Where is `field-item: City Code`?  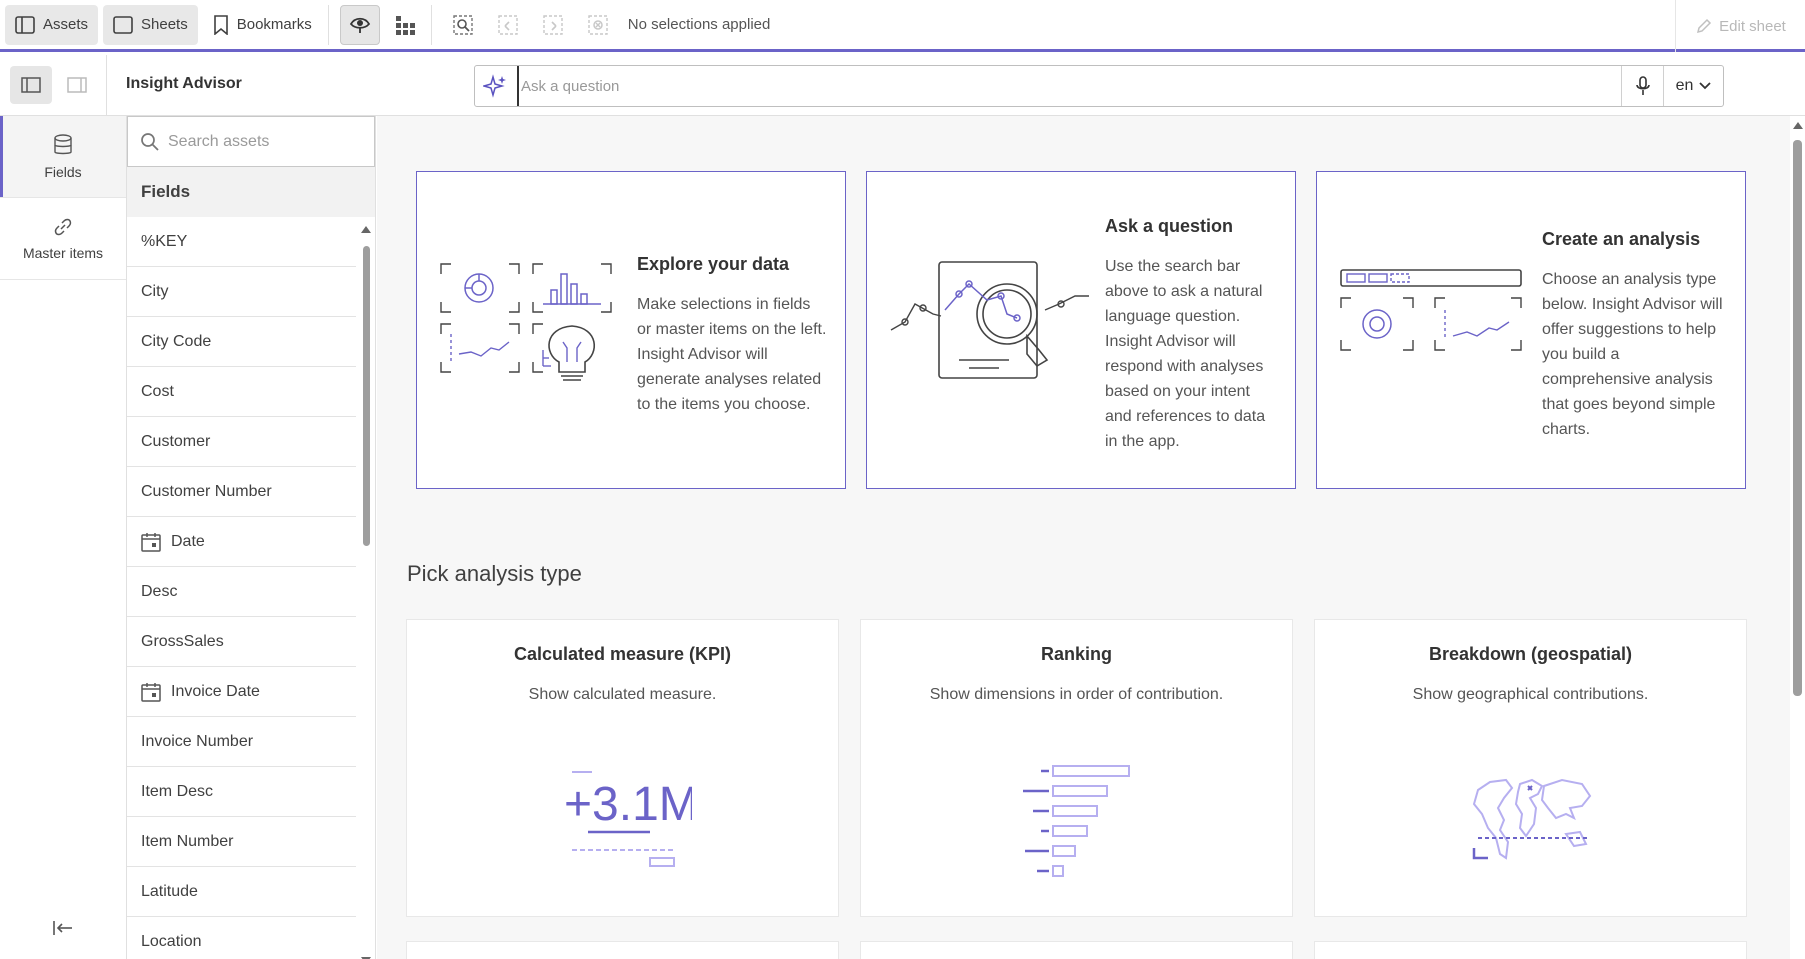 field-item: City Code is located at coordinates (241, 342).